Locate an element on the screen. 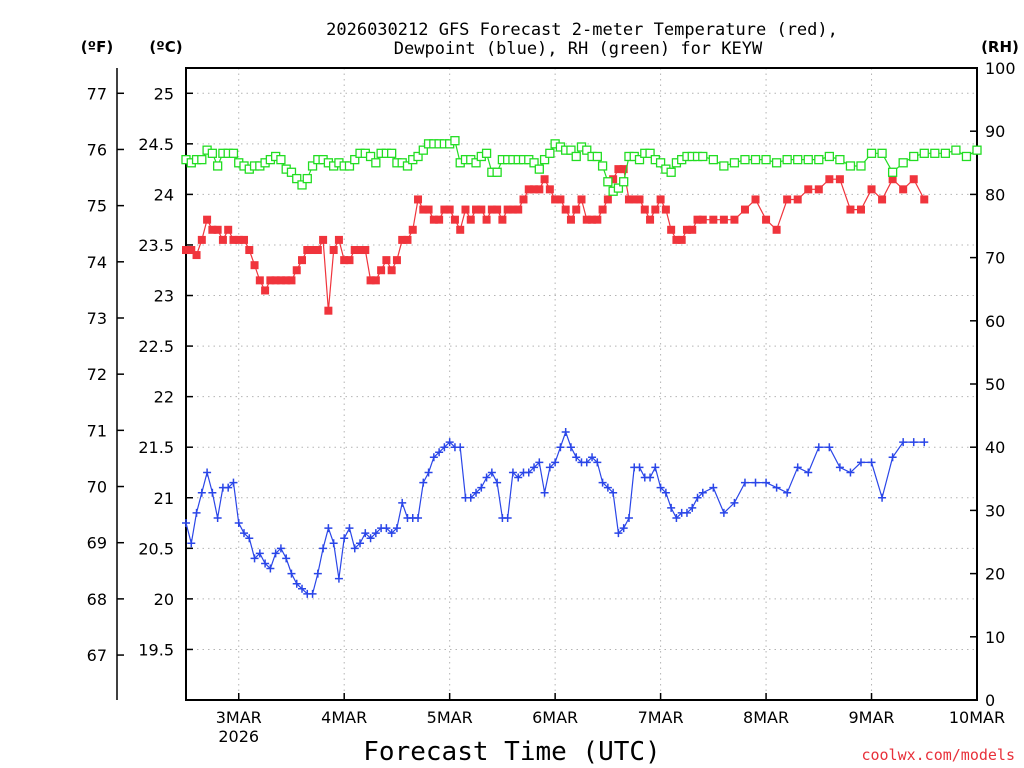 This screenshot has width=1024, height=768. fahrenheit-tick-label: 68 is located at coordinates (97, 599).